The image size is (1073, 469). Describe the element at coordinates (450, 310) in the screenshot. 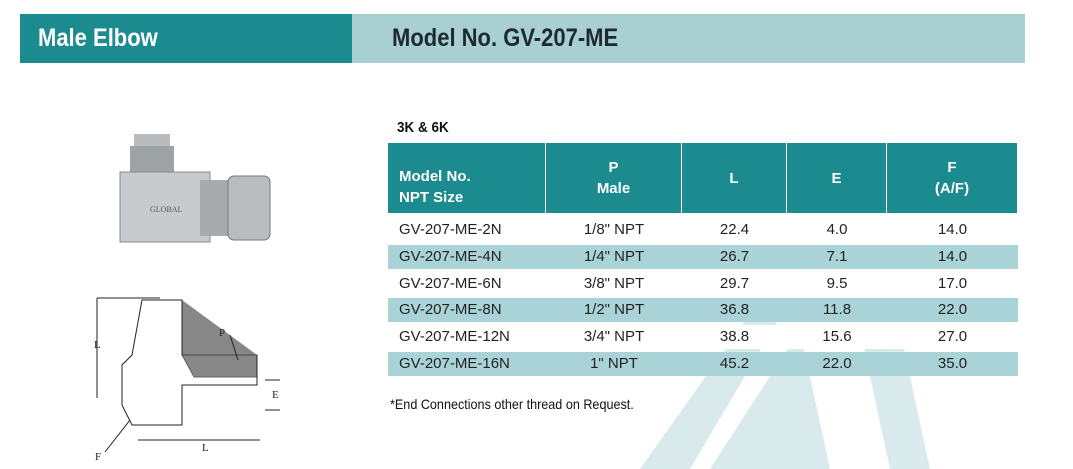

I see `table-cell: GV-207-ME-8N` at that location.